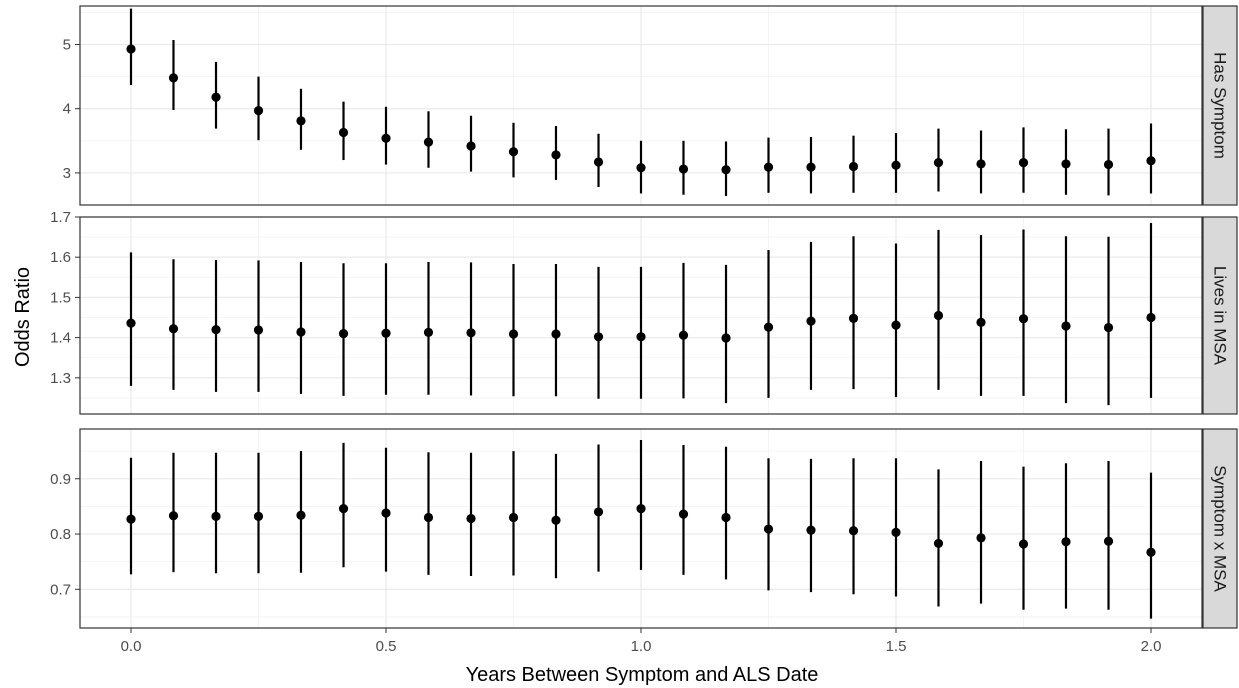 Image resolution: width=1239 pixels, height=688 pixels. I want to click on y-tick-label: 1.6, so click(60, 257).